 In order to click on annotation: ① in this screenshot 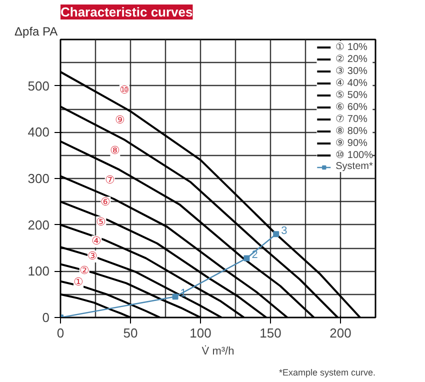, I will do `click(79, 282)`.